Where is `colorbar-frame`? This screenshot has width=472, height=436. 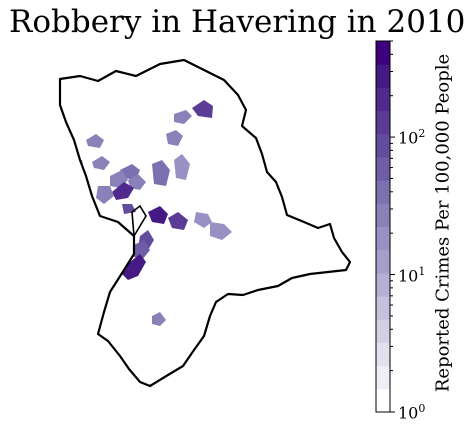 colorbar-frame is located at coordinates (383, 226).